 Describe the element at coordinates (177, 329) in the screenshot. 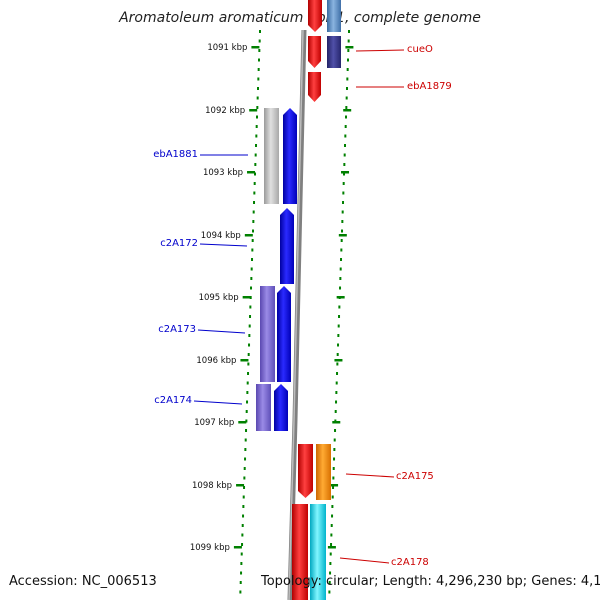

I see `gene-label: c2A173` at that location.